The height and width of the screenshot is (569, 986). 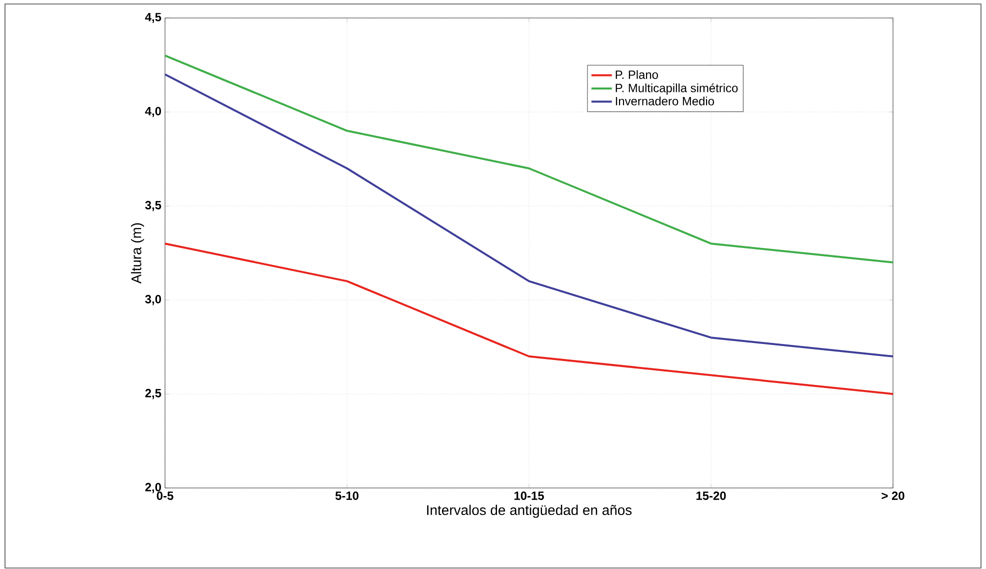 I want to click on x-axis-title: Intervalos de antigüedad en años, so click(x=529, y=511).